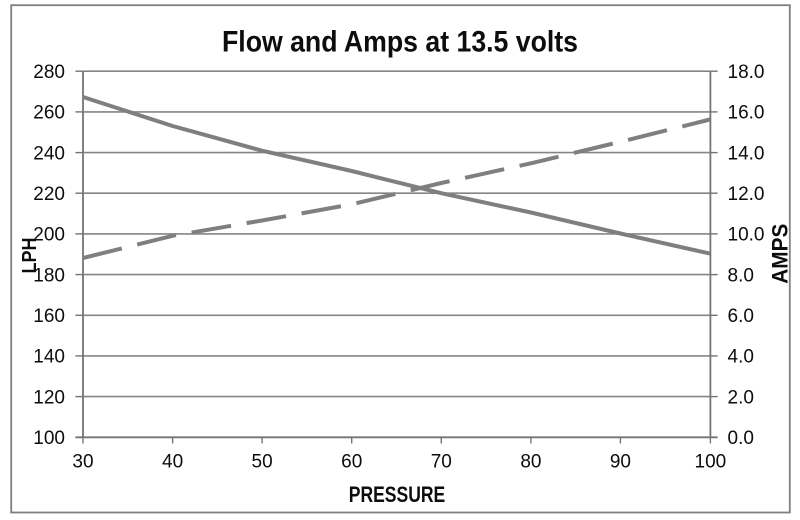 This screenshot has width=800, height=520. What do you see at coordinates (49, 113) in the screenshot?
I see `svg-text: 260` at bounding box center [49, 113].